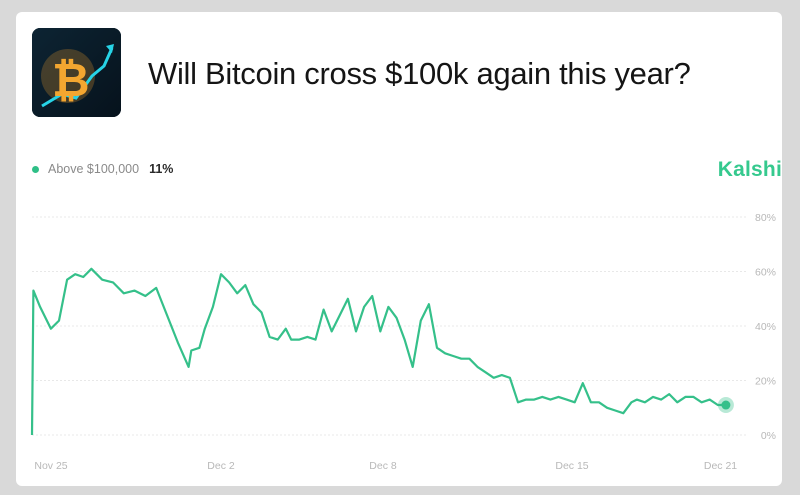  I want to click on y-tick-label: 60%, so click(765, 273).